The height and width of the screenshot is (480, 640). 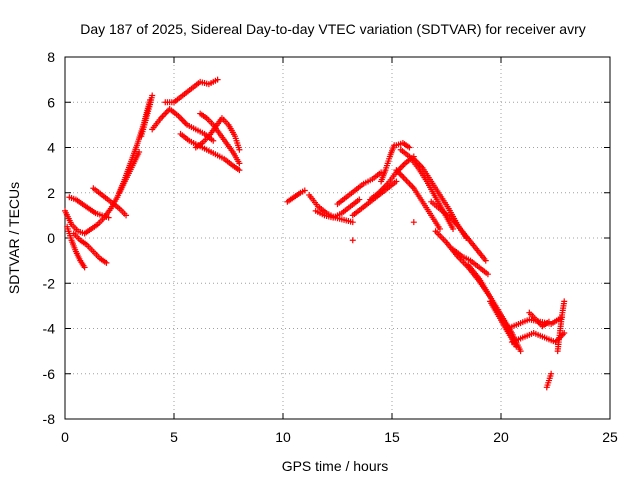 I want to click on x-tick-label: 0, so click(x=65, y=437).